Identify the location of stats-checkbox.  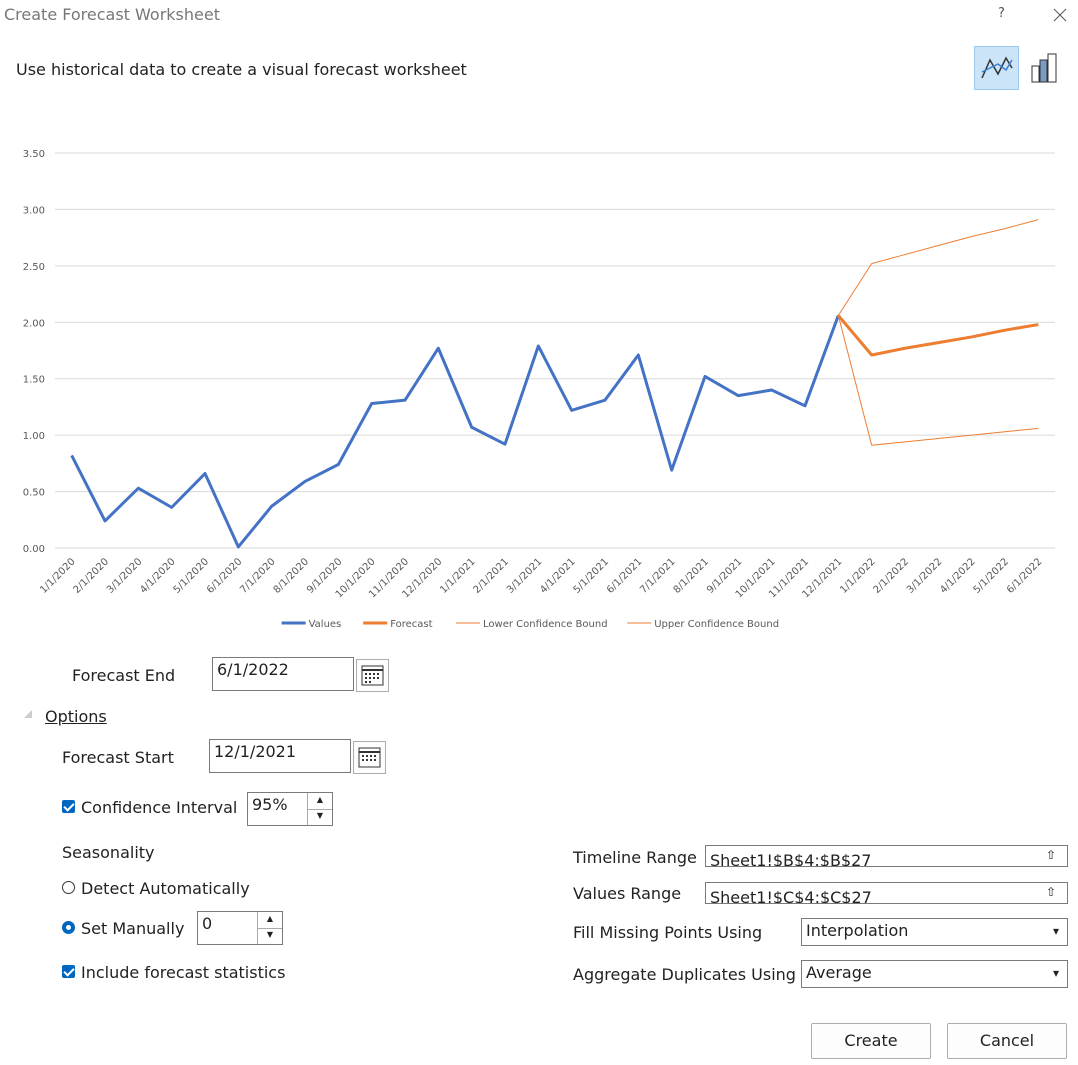
(68, 971).